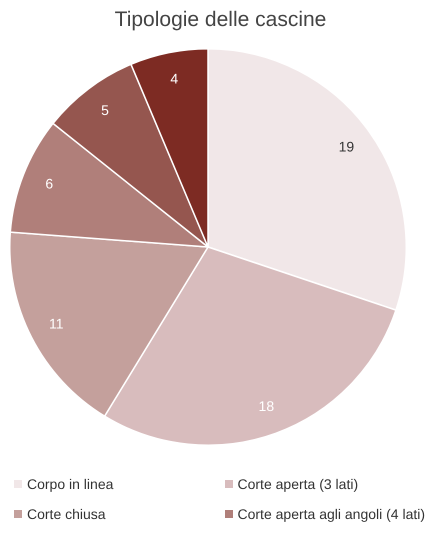 This screenshot has height=555, width=441. I want to click on data-label: 4, so click(174, 78).